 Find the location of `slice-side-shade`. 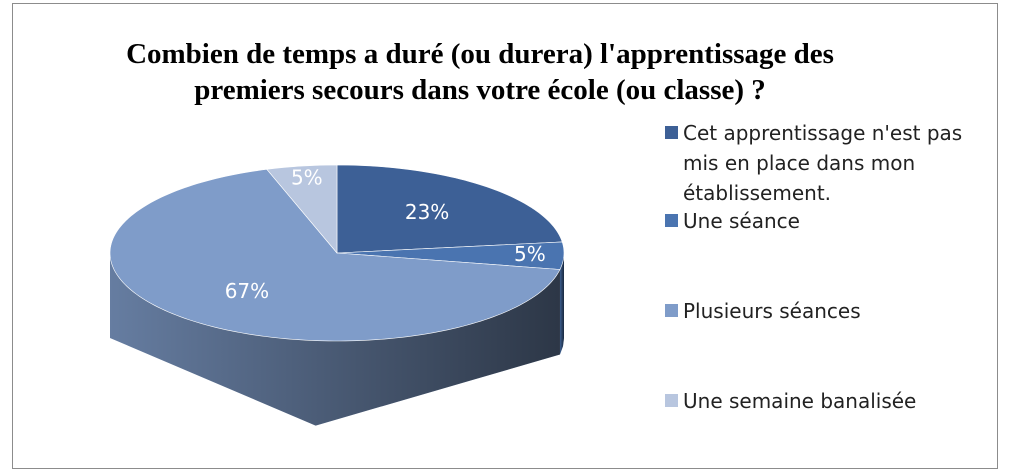

slice-side-shade is located at coordinates (561, 304).